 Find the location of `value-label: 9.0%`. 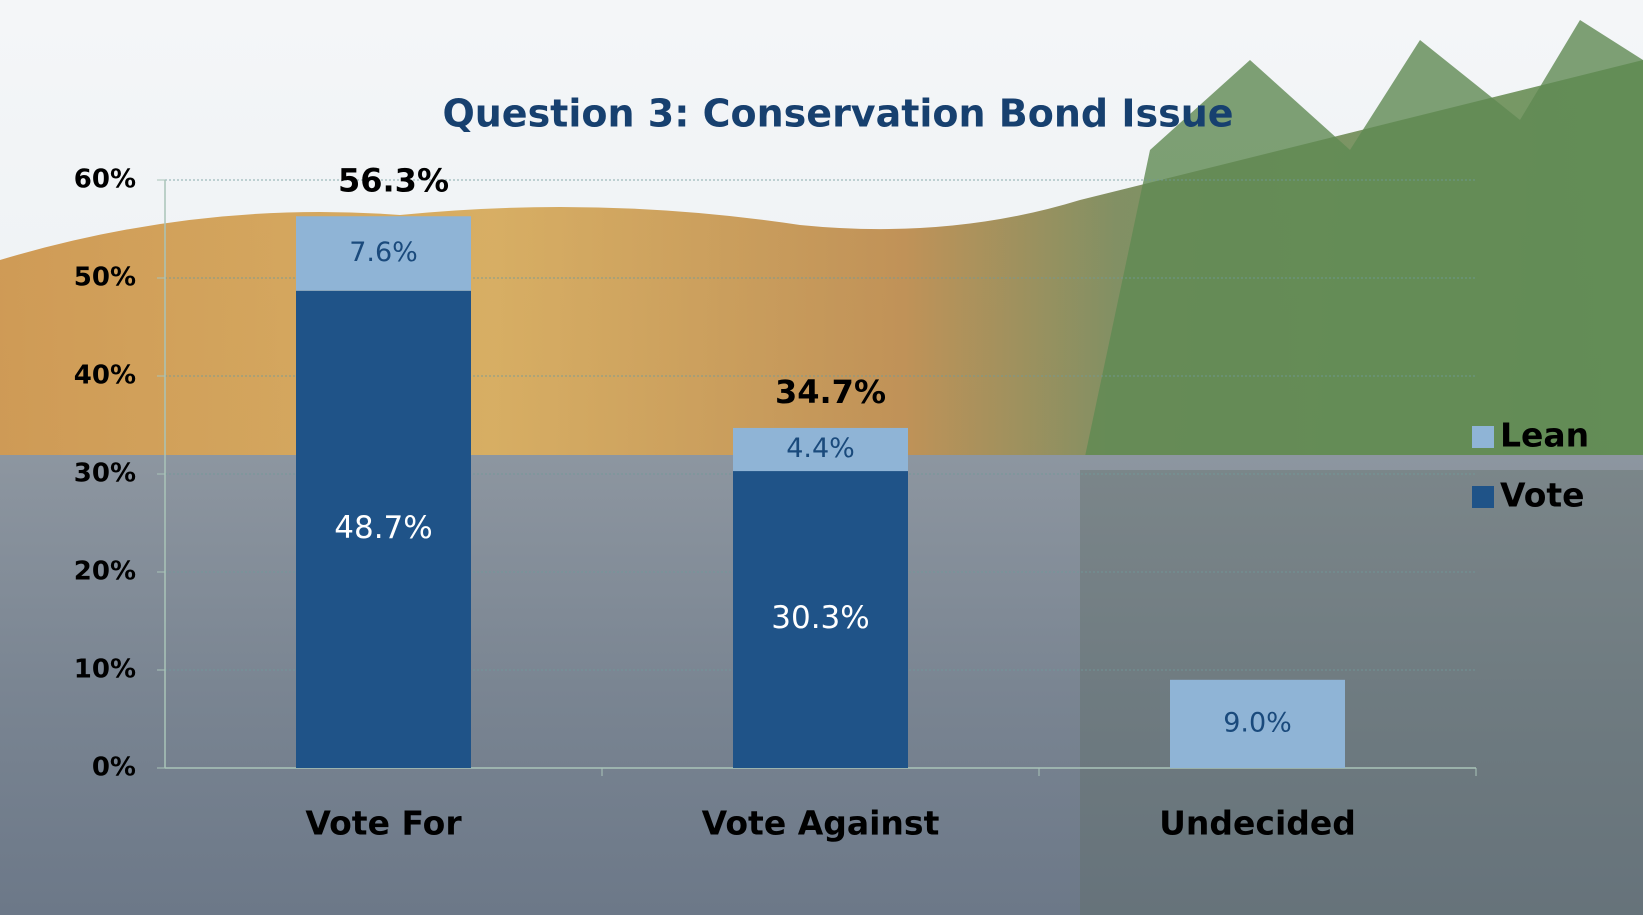

value-label: 9.0% is located at coordinates (1257, 722).